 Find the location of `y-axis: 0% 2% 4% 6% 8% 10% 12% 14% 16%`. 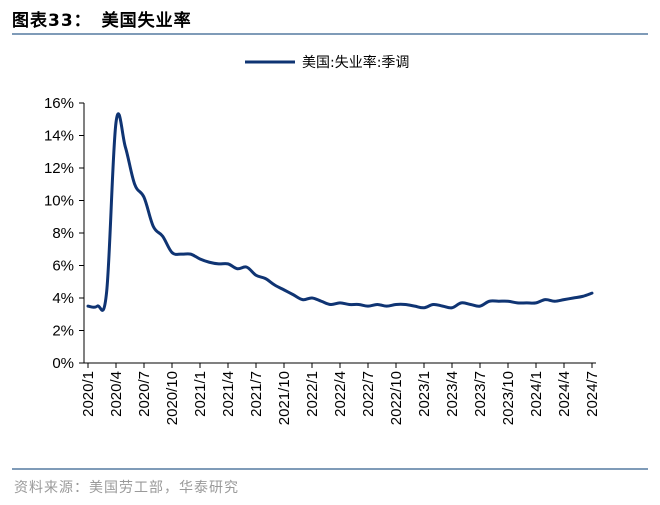

y-axis: 0% 2% 4% 6% 8% 10% 12% 14% 16% is located at coordinates (64, 233).